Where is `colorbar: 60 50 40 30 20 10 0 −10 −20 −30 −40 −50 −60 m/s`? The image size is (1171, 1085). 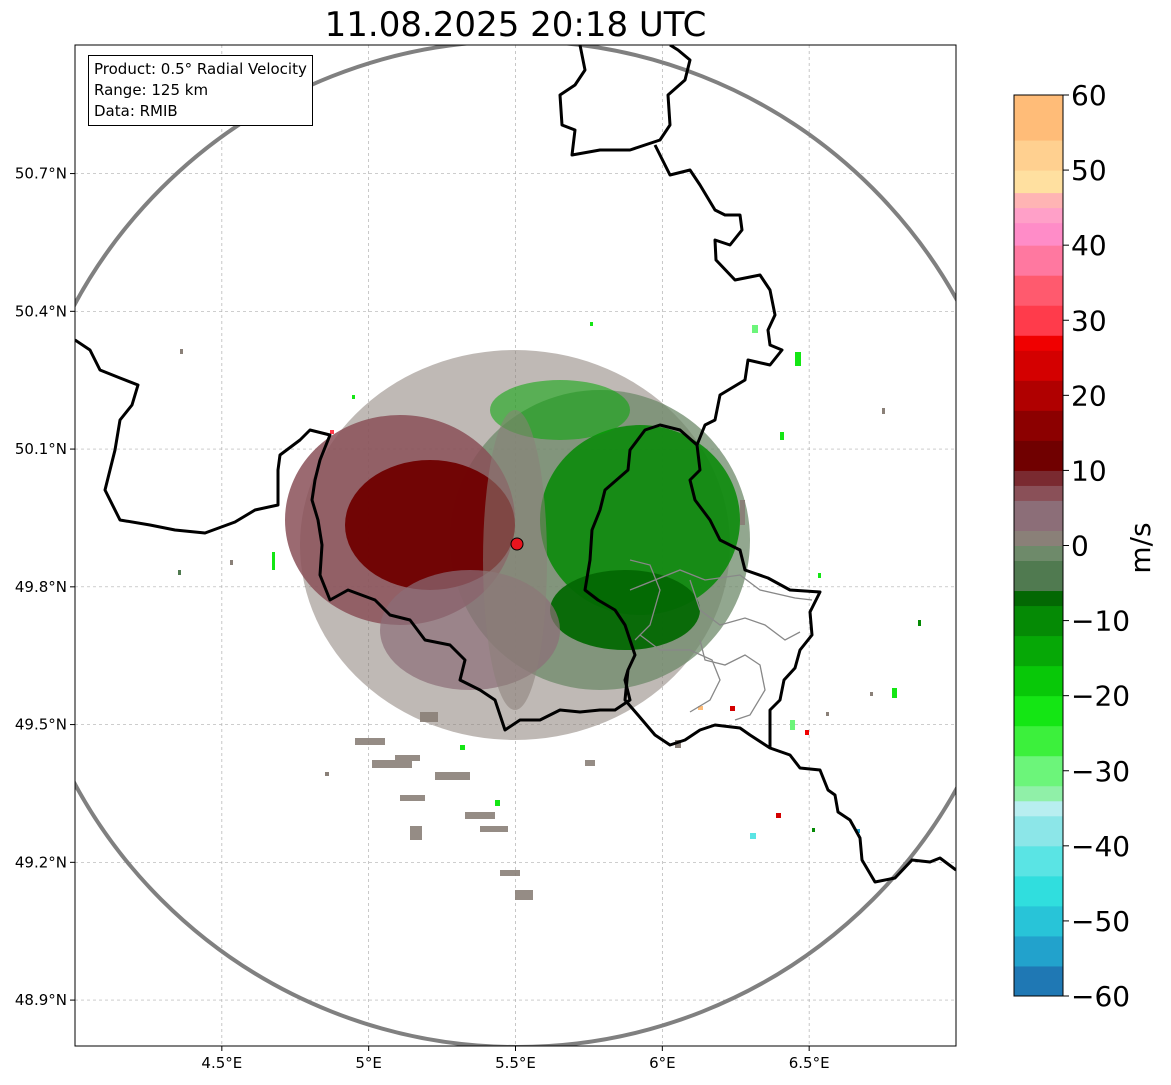
colorbar: 60 50 40 30 20 10 0 −10 −20 −30 −40 −50 −60 m/s is located at coordinates (1085, 546).